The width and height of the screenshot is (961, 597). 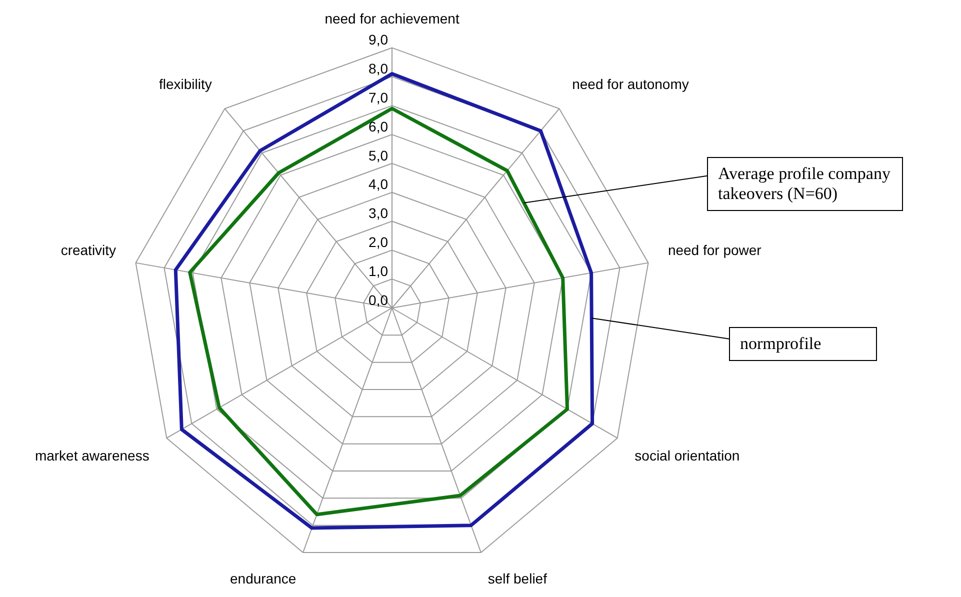 What do you see at coordinates (378, 213) in the screenshot?
I see `y-tick-label: 3,0` at bounding box center [378, 213].